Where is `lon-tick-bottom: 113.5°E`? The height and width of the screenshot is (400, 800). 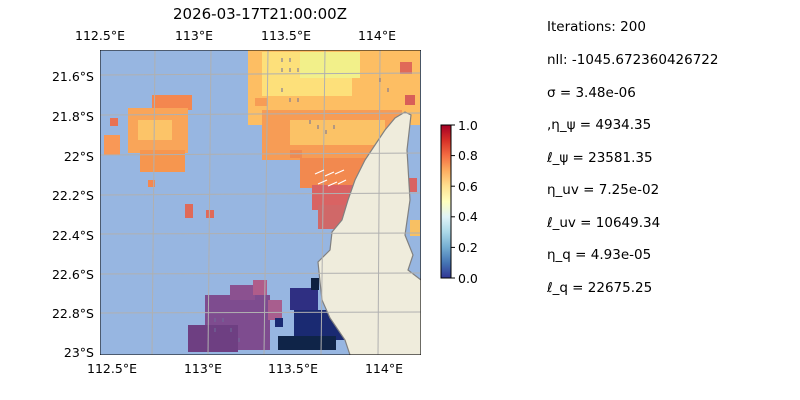
lon-tick-bottom: 113.5°E is located at coordinates (293, 368).